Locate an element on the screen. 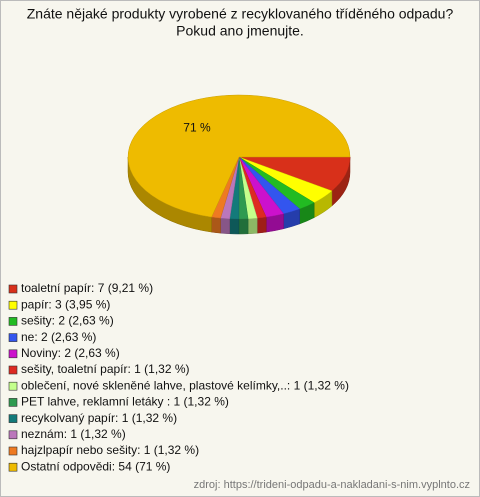  legend-label: hajzlpapír nebo sešity: 1 (1,32 %) is located at coordinates (110, 450).